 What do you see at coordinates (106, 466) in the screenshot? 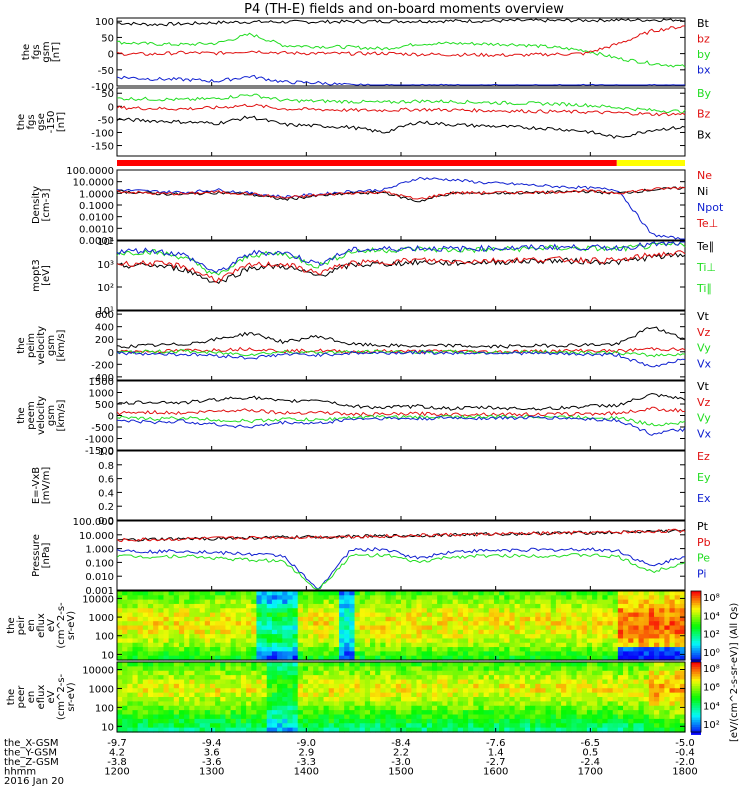
I see `y-tick-label: 0.8` at bounding box center [106, 466].